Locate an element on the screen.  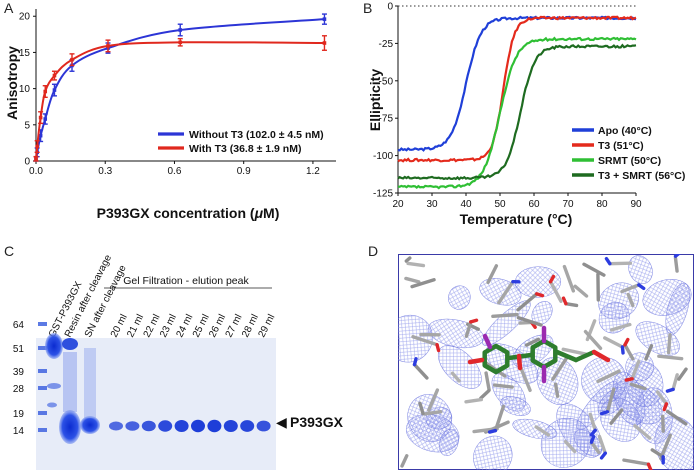
chart-a-xlabel: P393GX concentration (μM) is located at coordinates (188, 213).